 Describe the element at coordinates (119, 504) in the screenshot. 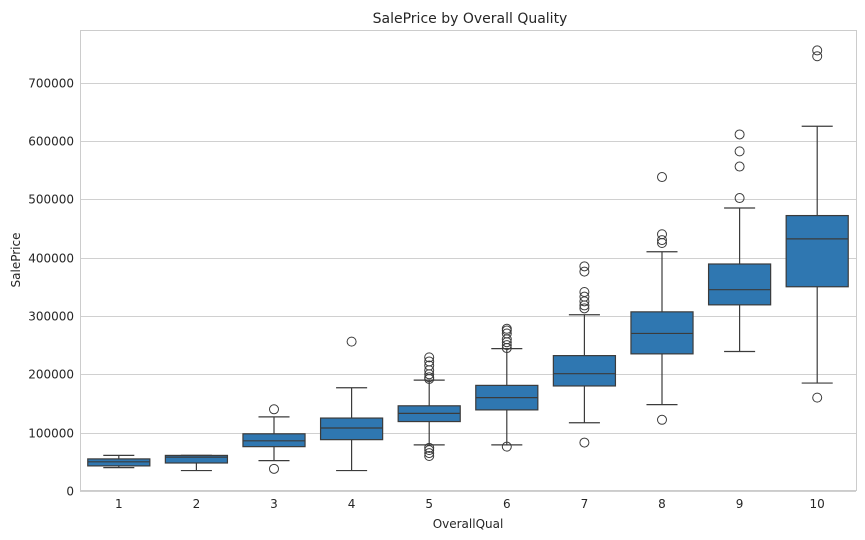

I see `x-tick-label: 1` at that location.